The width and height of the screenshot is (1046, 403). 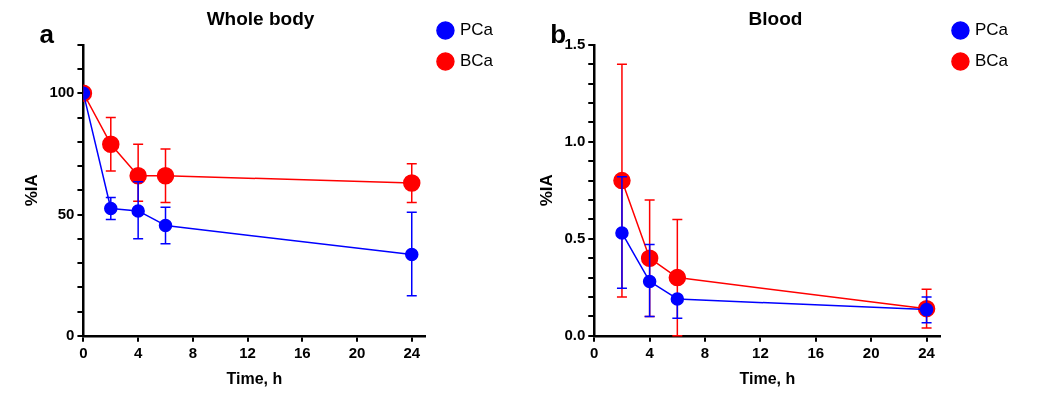 I want to click on chart-title: Blood, so click(x=775, y=18).